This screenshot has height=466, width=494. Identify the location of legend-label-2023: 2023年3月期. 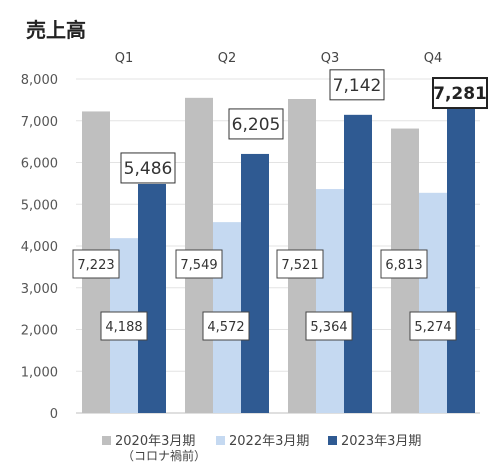
(381, 441).